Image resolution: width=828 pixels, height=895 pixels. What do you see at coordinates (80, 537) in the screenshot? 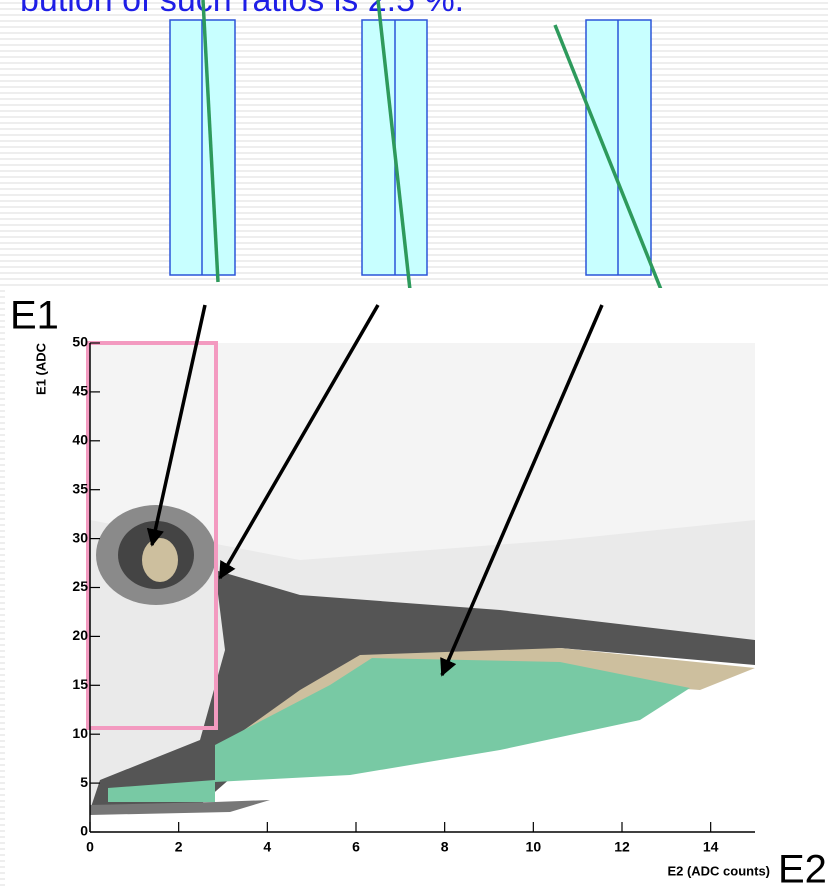
I see `y-tick-label: 30` at bounding box center [80, 537].